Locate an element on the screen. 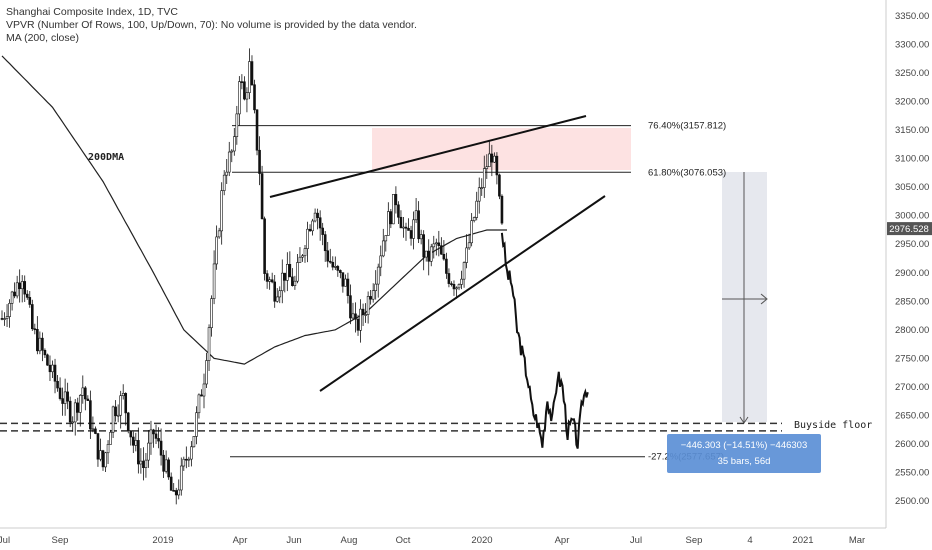 Image resolution: width=932 pixels, height=550 pixels. y-tick-label: 2800.00 is located at coordinates (912, 330).